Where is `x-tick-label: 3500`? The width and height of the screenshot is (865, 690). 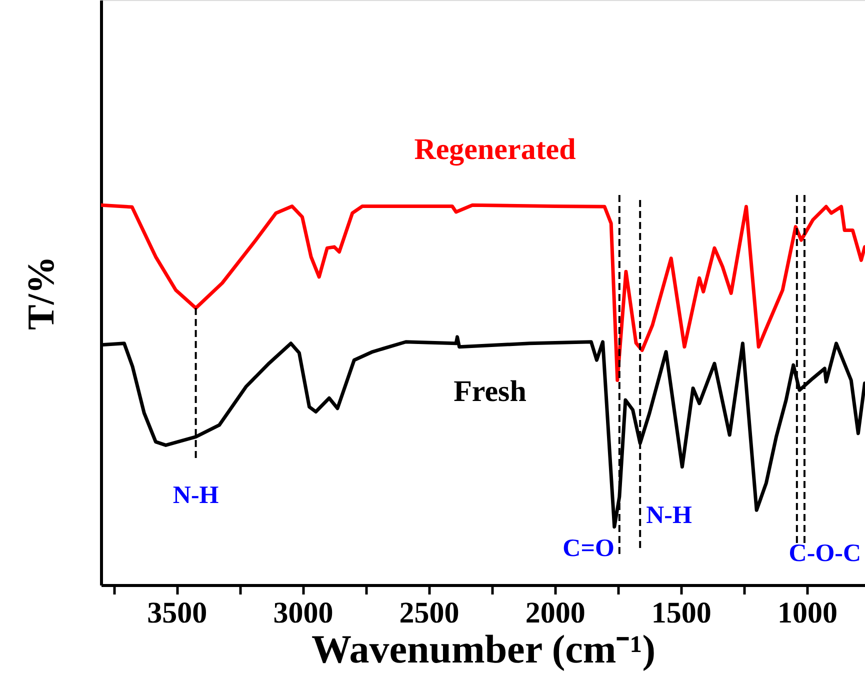
x-tick-label: 3500 is located at coordinates (177, 613).